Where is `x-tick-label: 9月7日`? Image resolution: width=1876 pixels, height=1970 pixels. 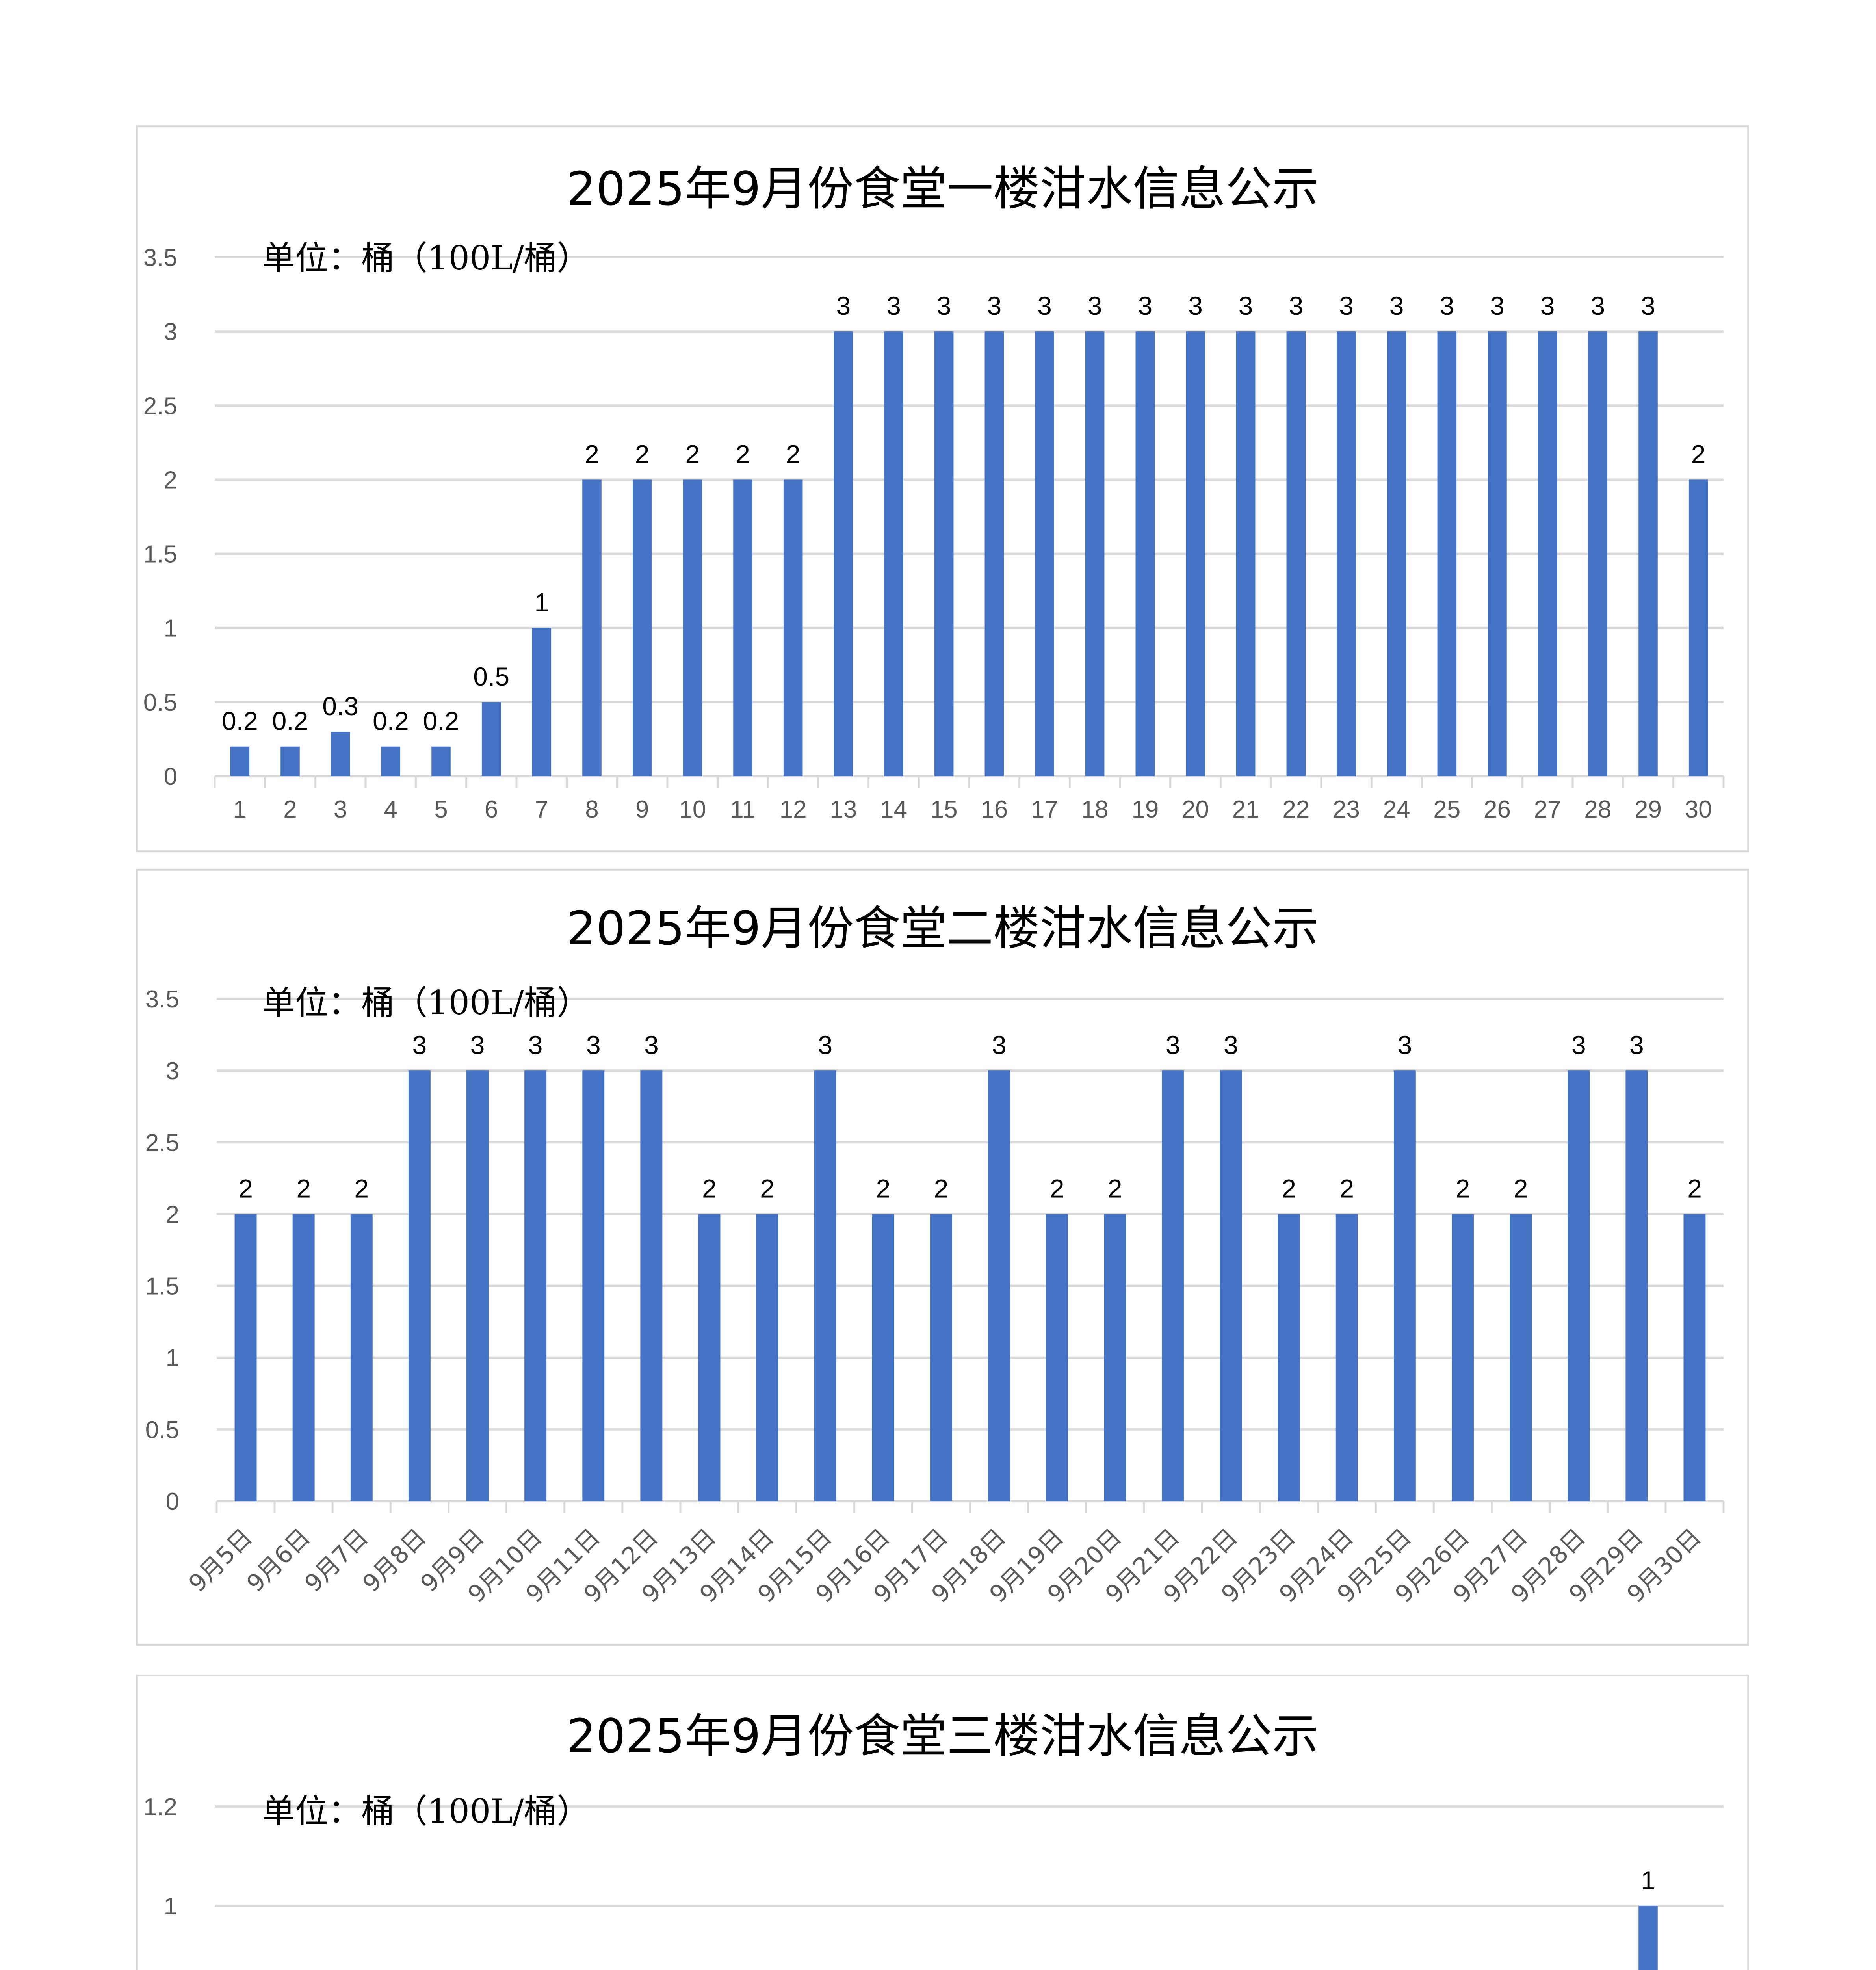 x-tick-label: 9月7日 is located at coordinates (336, 1560).